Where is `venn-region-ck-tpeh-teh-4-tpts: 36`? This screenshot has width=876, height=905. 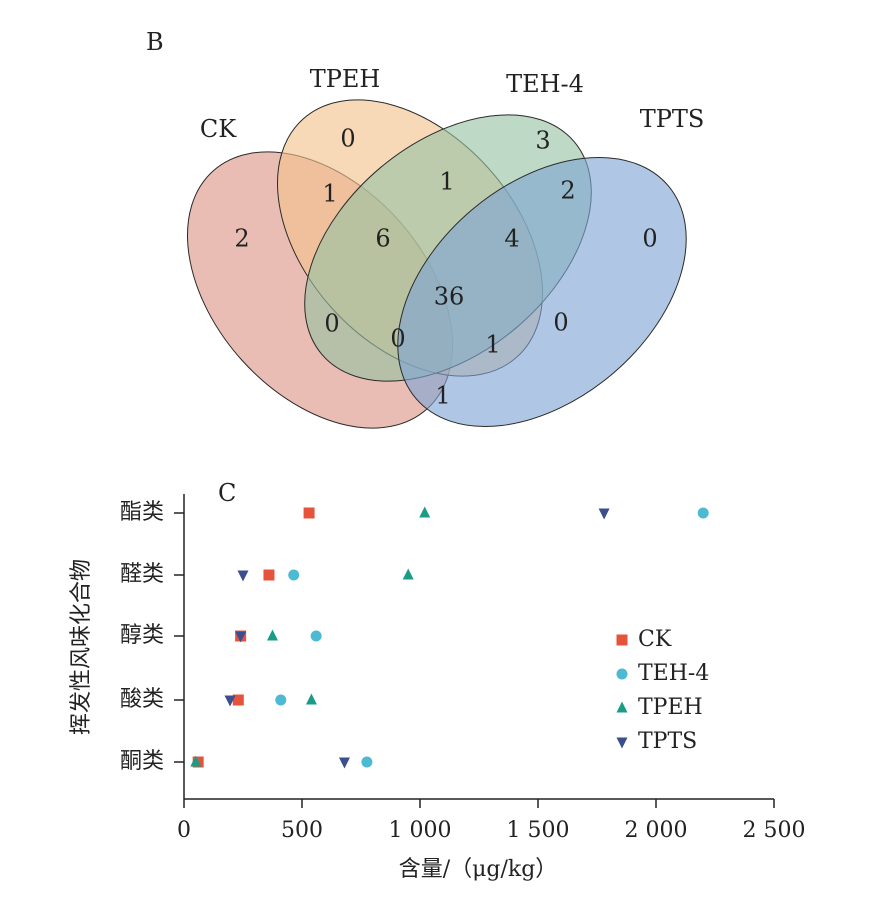 venn-region-ck-tpeh-teh-4-tpts: 36 is located at coordinates (449, 297).